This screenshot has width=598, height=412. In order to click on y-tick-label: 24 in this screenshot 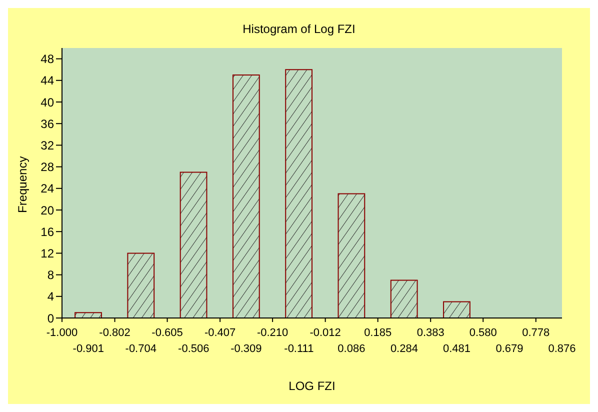, I will do `click(47, 189)`.